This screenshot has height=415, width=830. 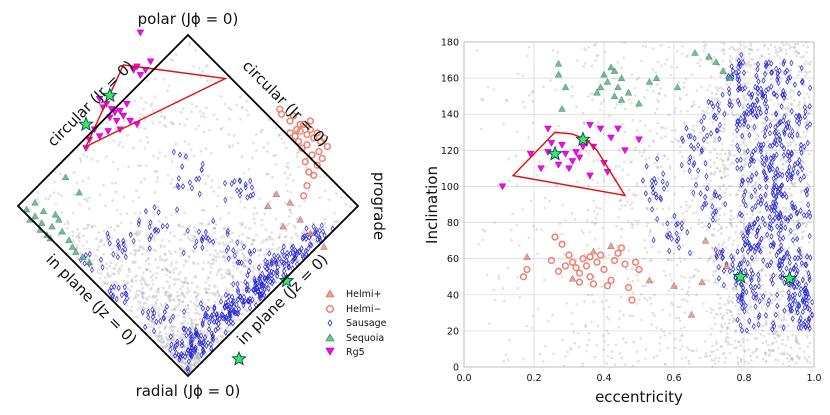 I want to click on rg5-point, so click(x=530, y=154).